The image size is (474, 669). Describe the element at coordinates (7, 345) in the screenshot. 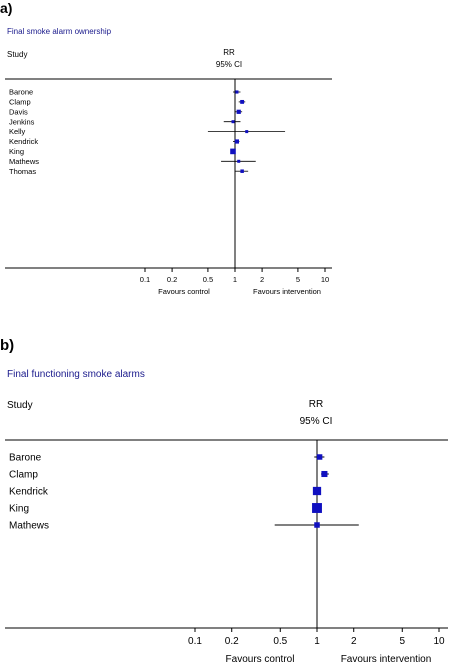

I see `panel-label: b)` at that location.